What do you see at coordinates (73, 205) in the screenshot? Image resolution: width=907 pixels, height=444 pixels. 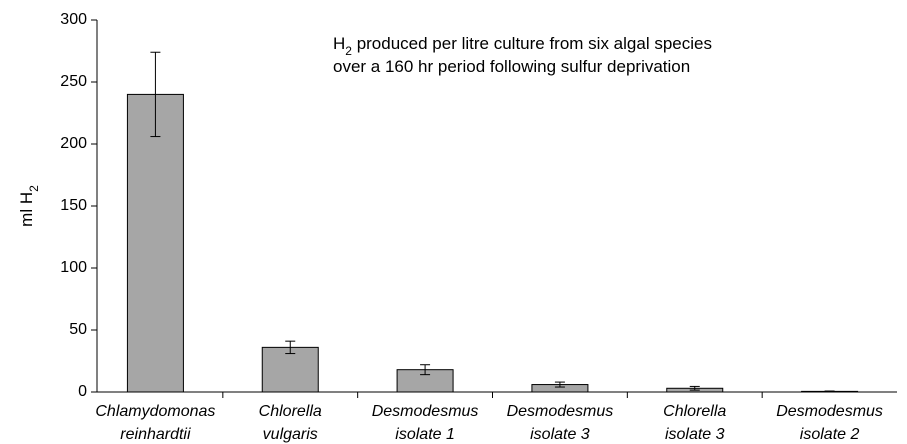 I see `y-tick-label: 150` at bounding box center [73, 205].